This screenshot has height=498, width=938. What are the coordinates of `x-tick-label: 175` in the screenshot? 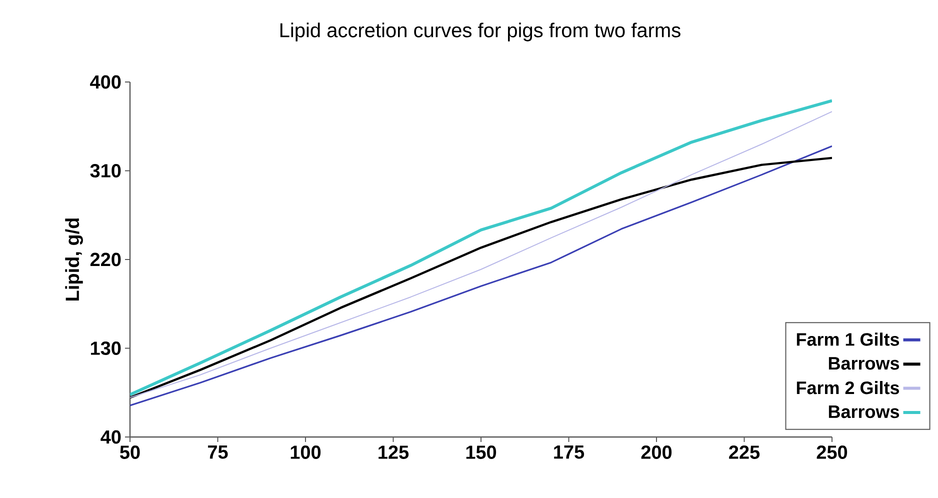 It's located at (569, 452).